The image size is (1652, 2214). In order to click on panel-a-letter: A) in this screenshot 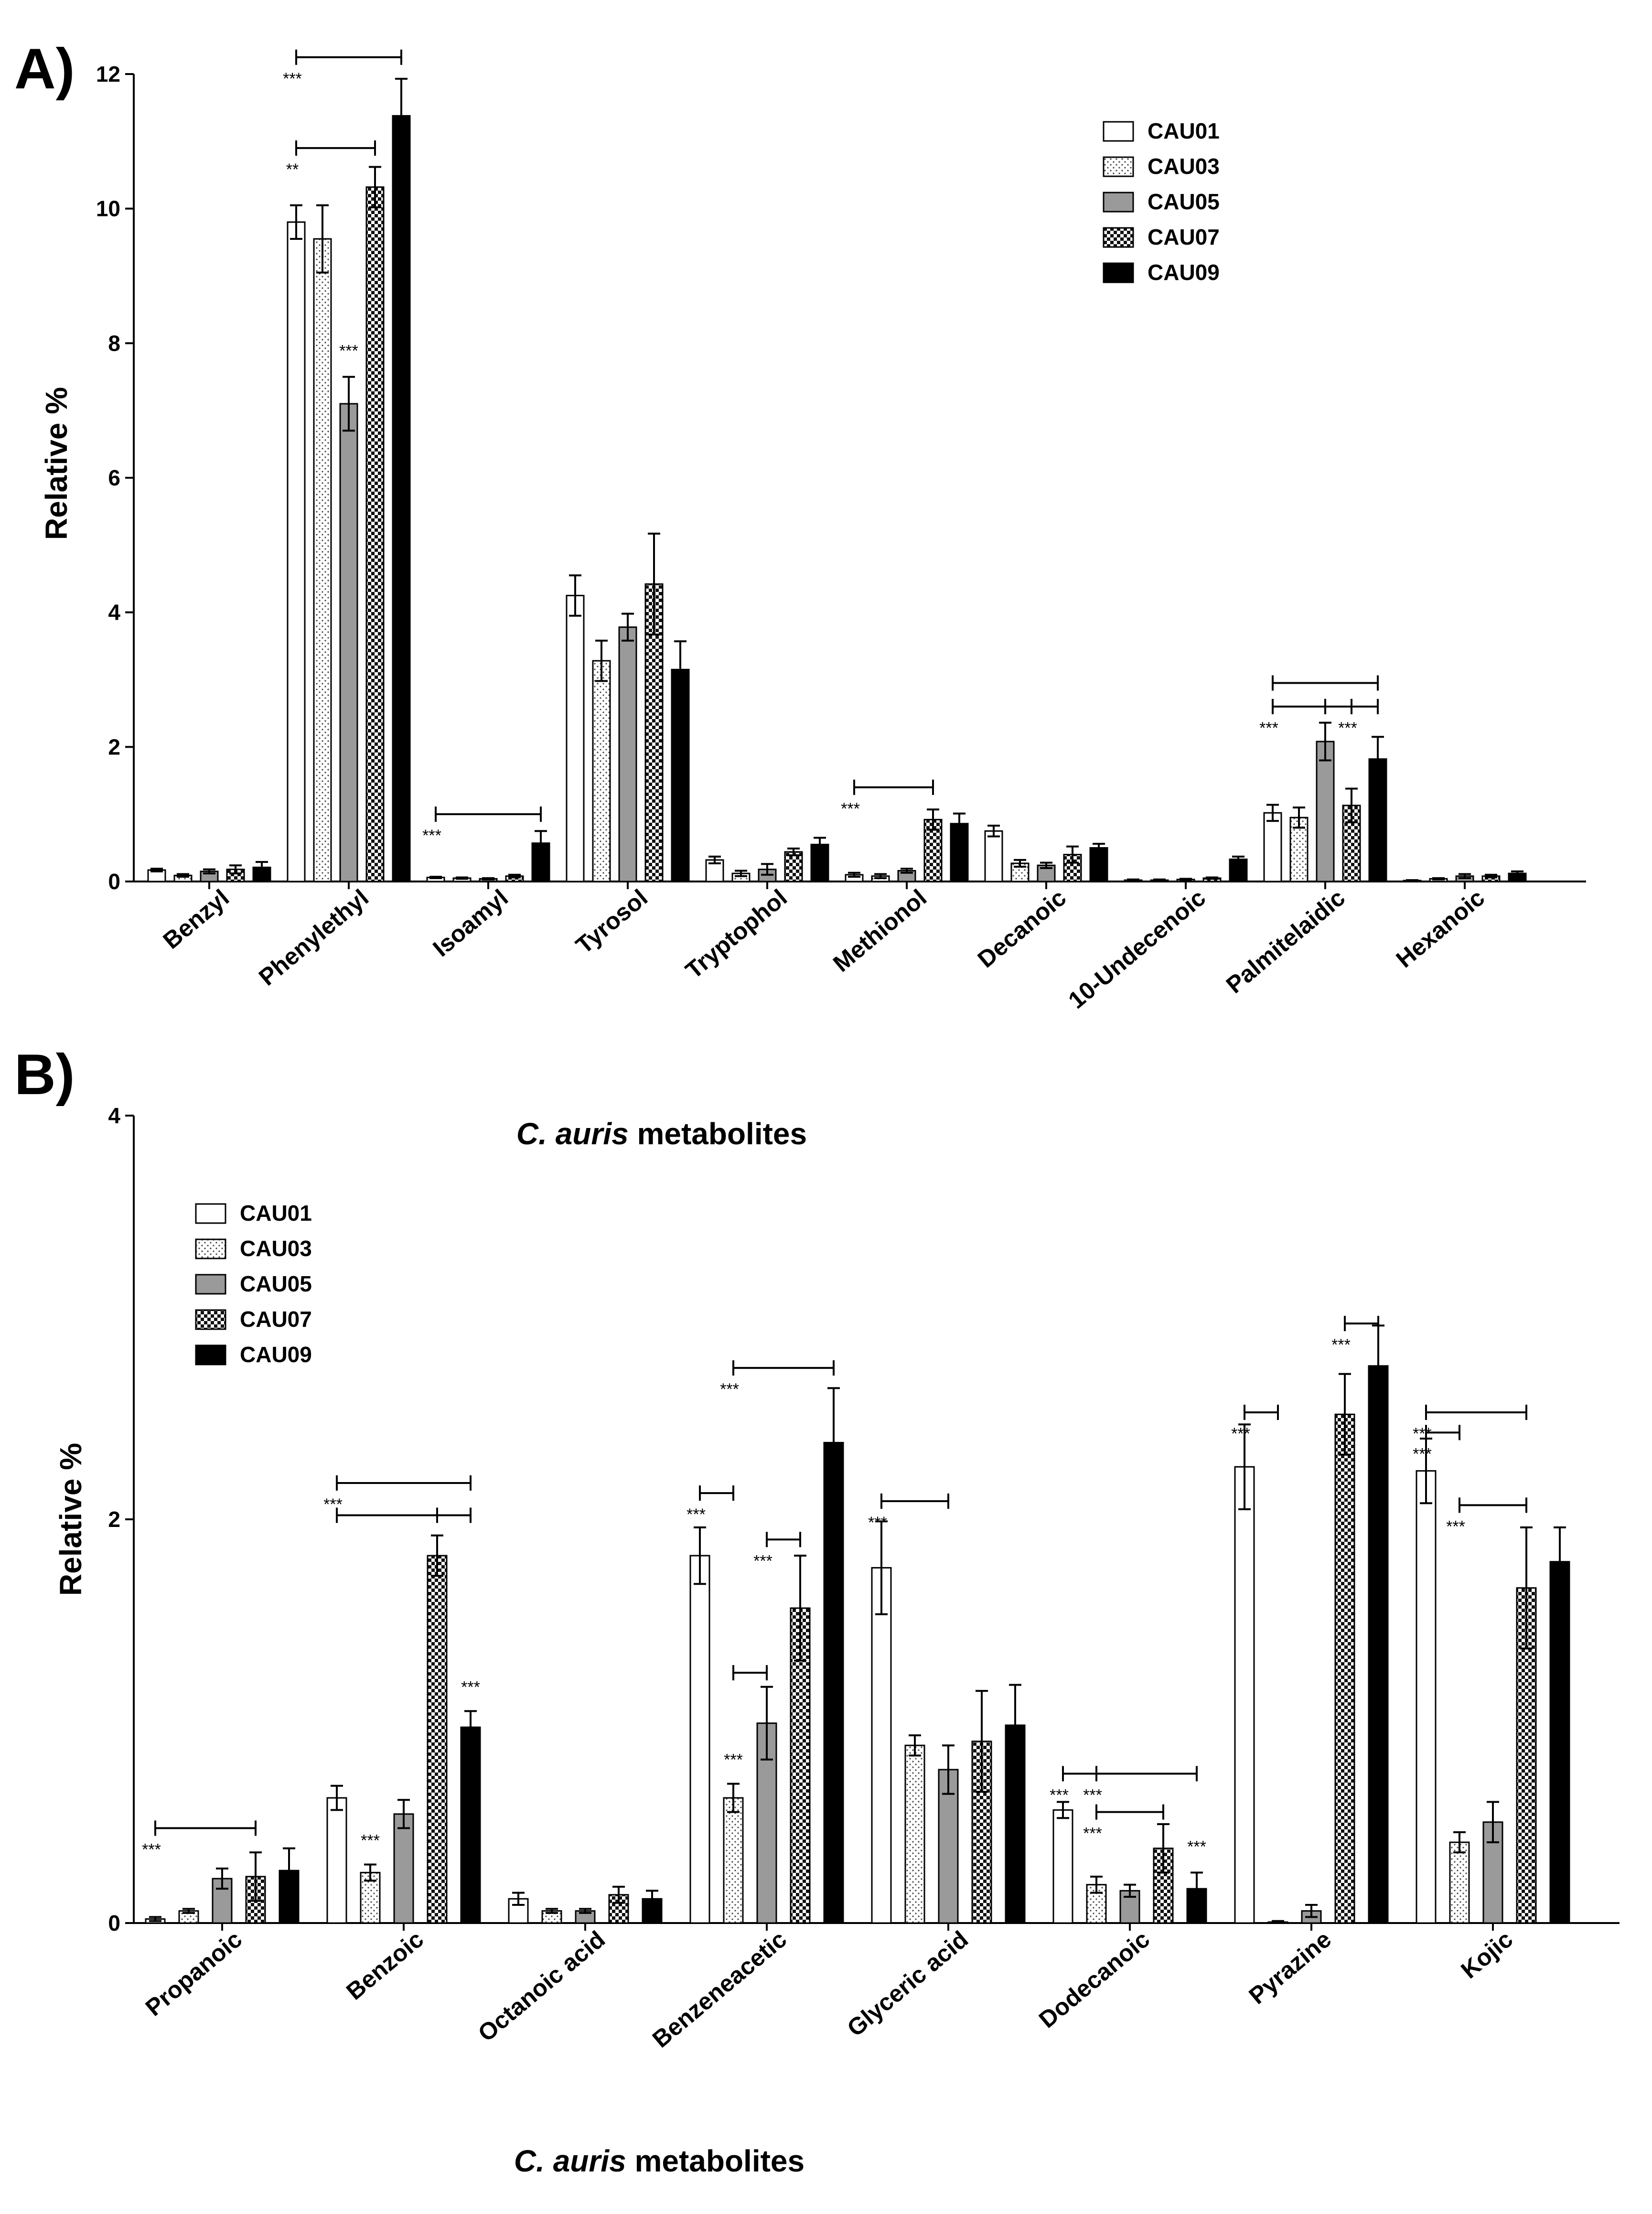, I will do `click(45, 69)`.